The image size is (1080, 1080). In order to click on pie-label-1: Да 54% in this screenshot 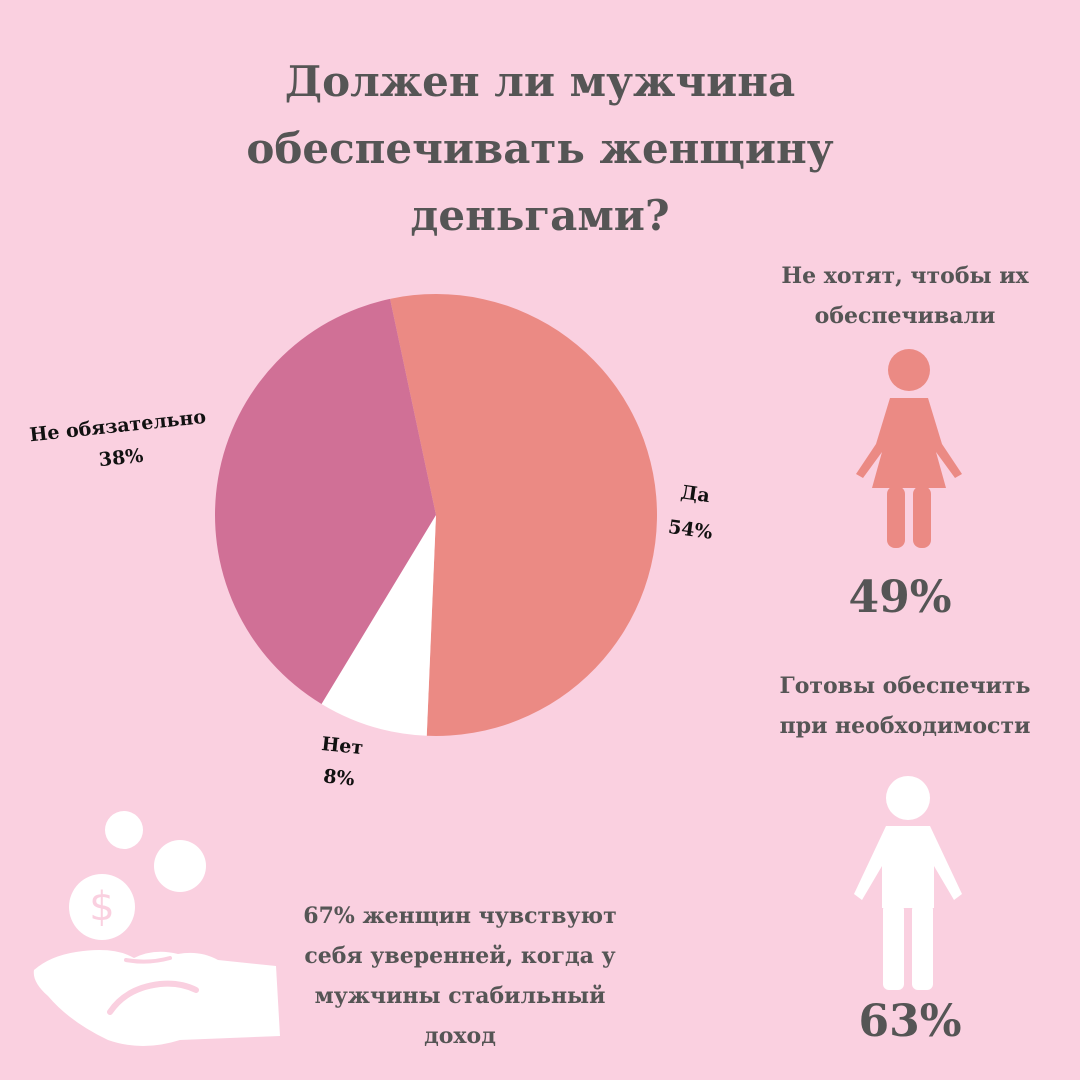, I will do `click(690, 512)`.